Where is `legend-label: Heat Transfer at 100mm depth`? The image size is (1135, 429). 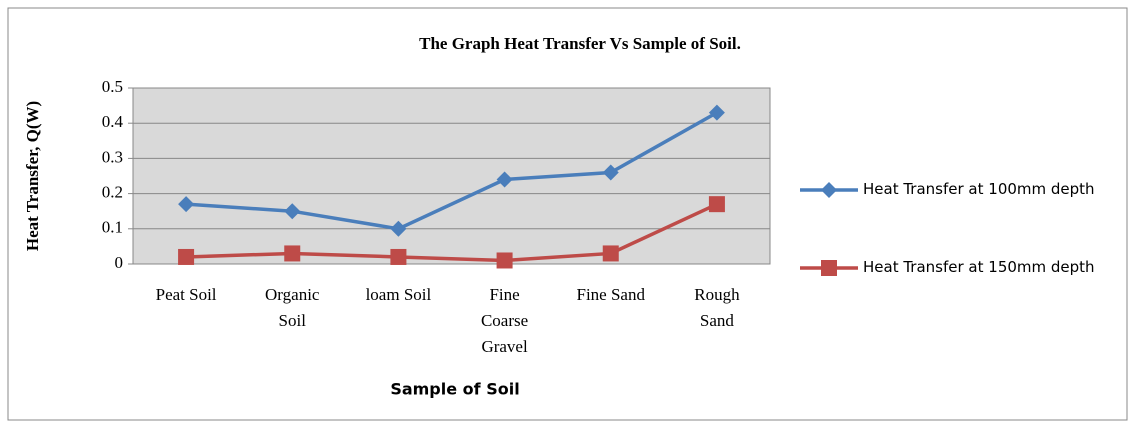
legend-label: Heat Transfer at 100mm depth is located at coordinates (979, 189).